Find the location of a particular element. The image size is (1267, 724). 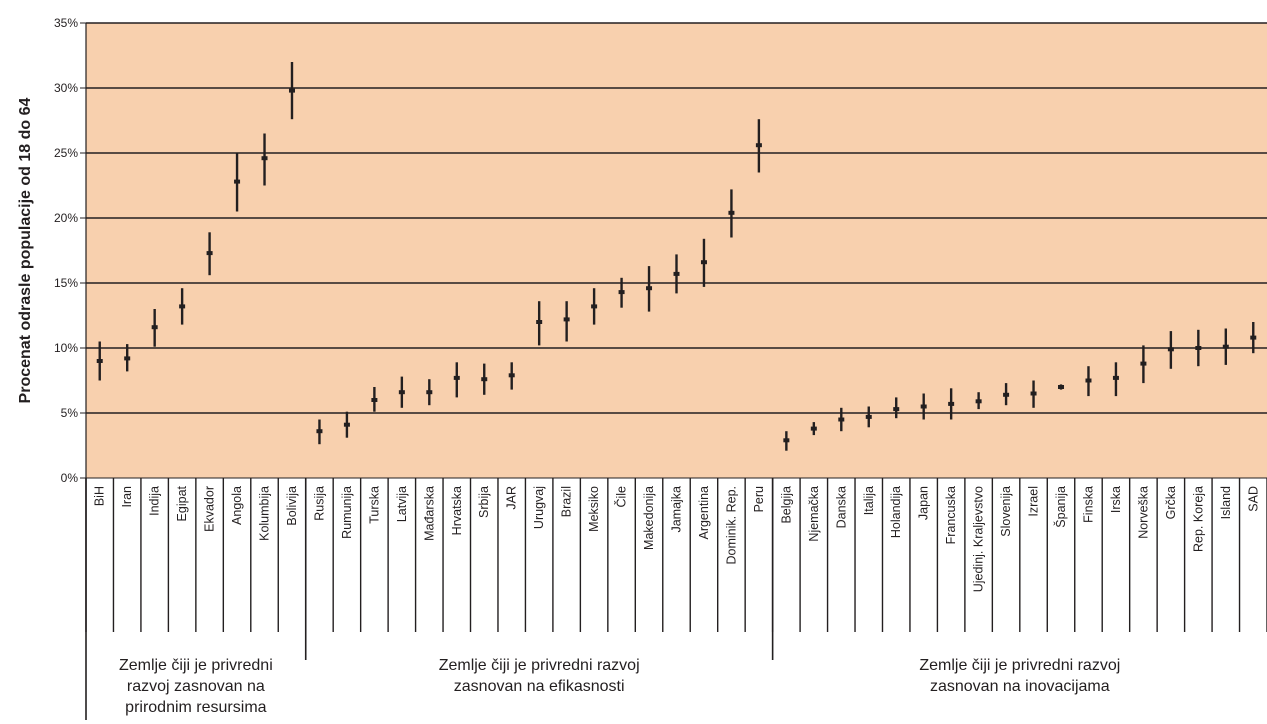

category-label: Japan is located at coordinates (924, 503).